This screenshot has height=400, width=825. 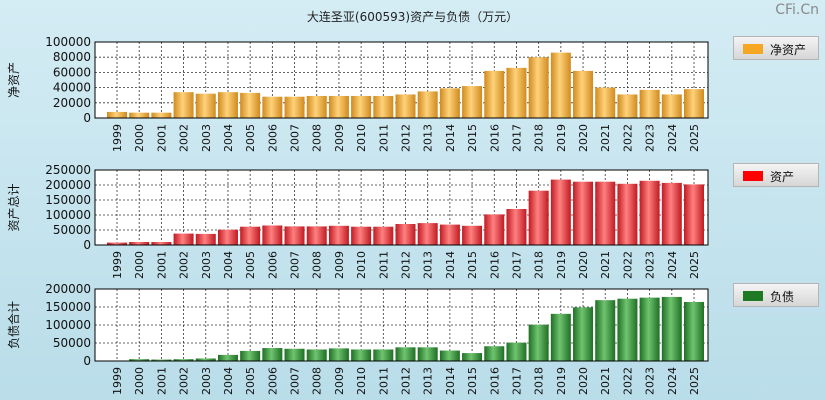 I want to click on bar-liabilities-2020, so click(x=583, y=334).